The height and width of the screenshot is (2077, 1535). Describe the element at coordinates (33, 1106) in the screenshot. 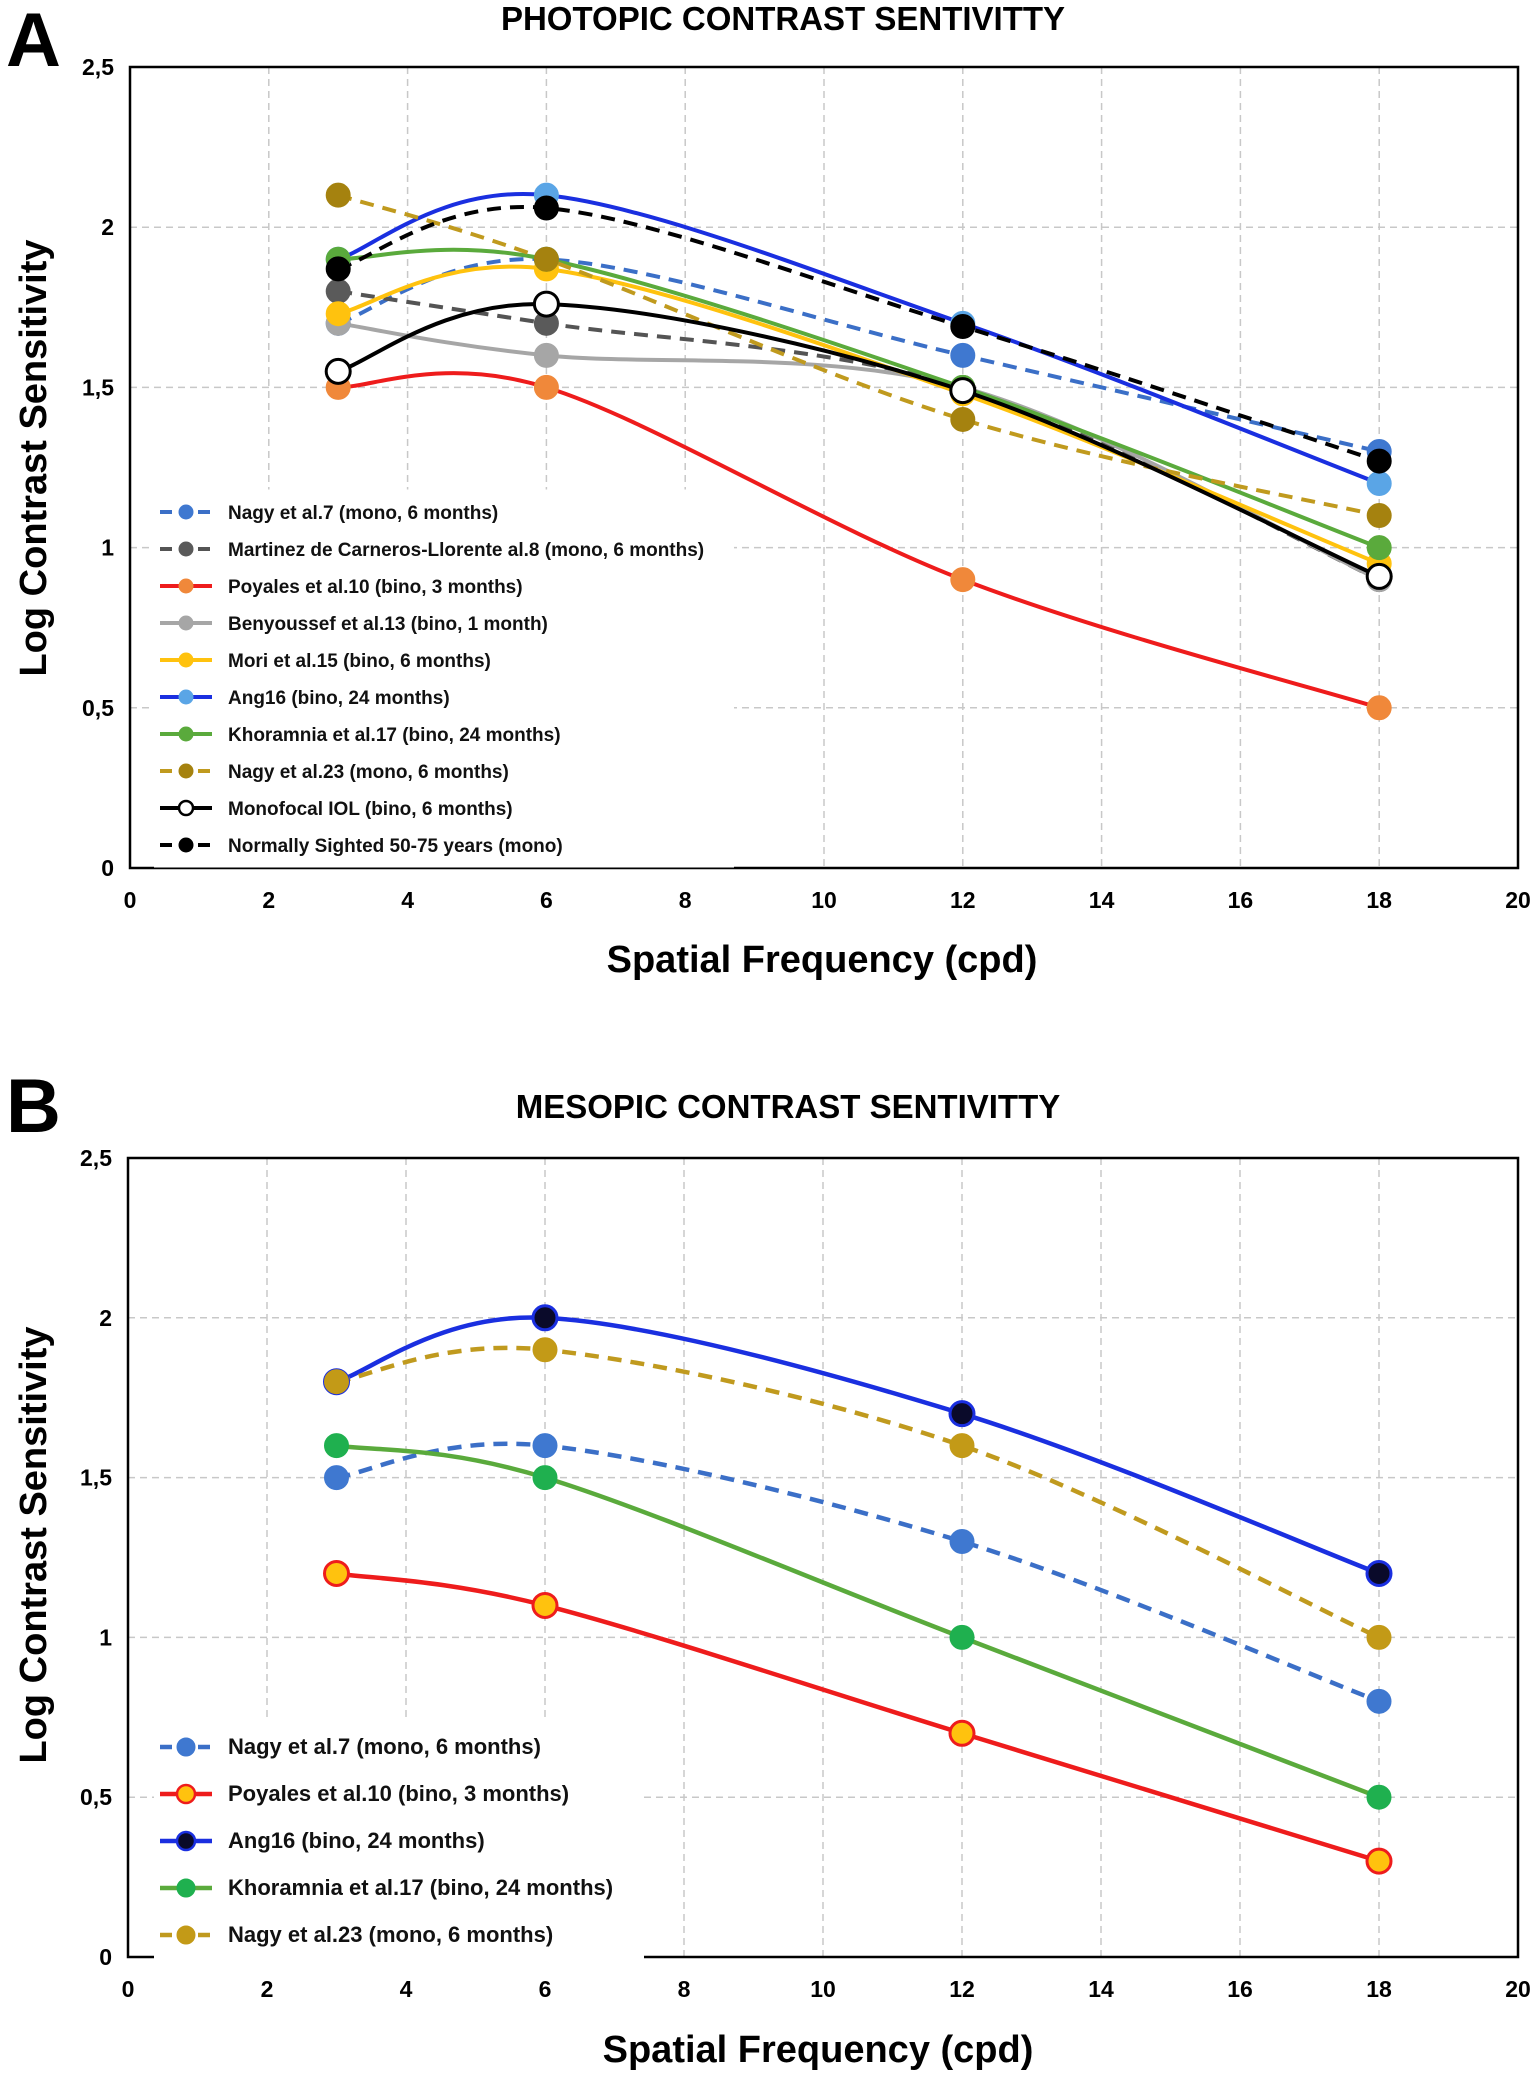

I see `panel-letter-b: B` at that location.